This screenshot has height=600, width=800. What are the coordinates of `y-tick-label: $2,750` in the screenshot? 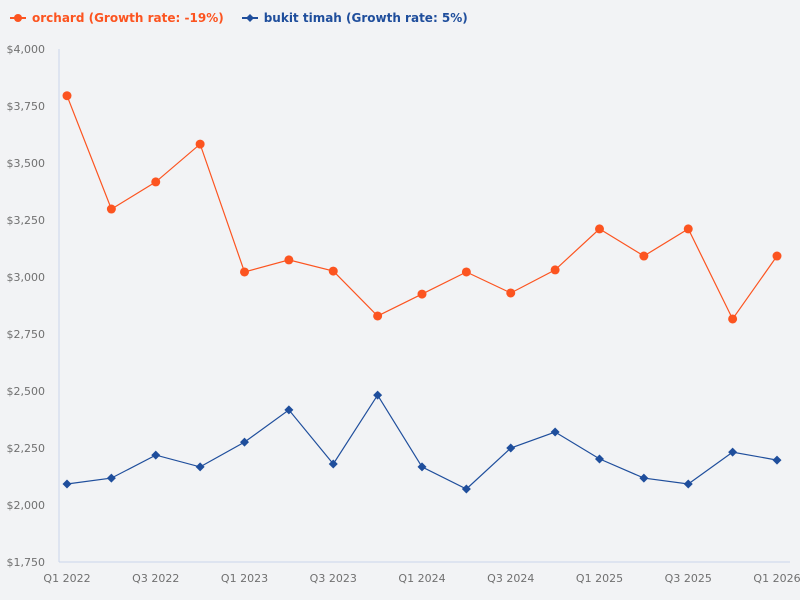 It's located at (26, 334).